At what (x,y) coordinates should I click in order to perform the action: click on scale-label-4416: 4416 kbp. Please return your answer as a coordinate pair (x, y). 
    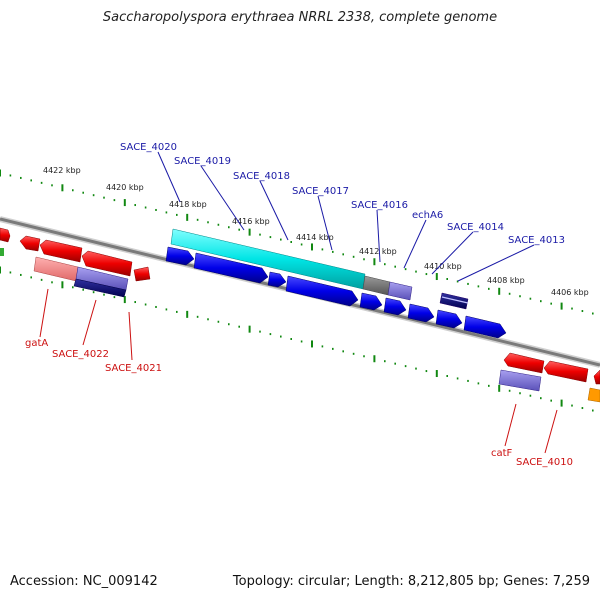
    Looking at the image, I should click on (251, 221).